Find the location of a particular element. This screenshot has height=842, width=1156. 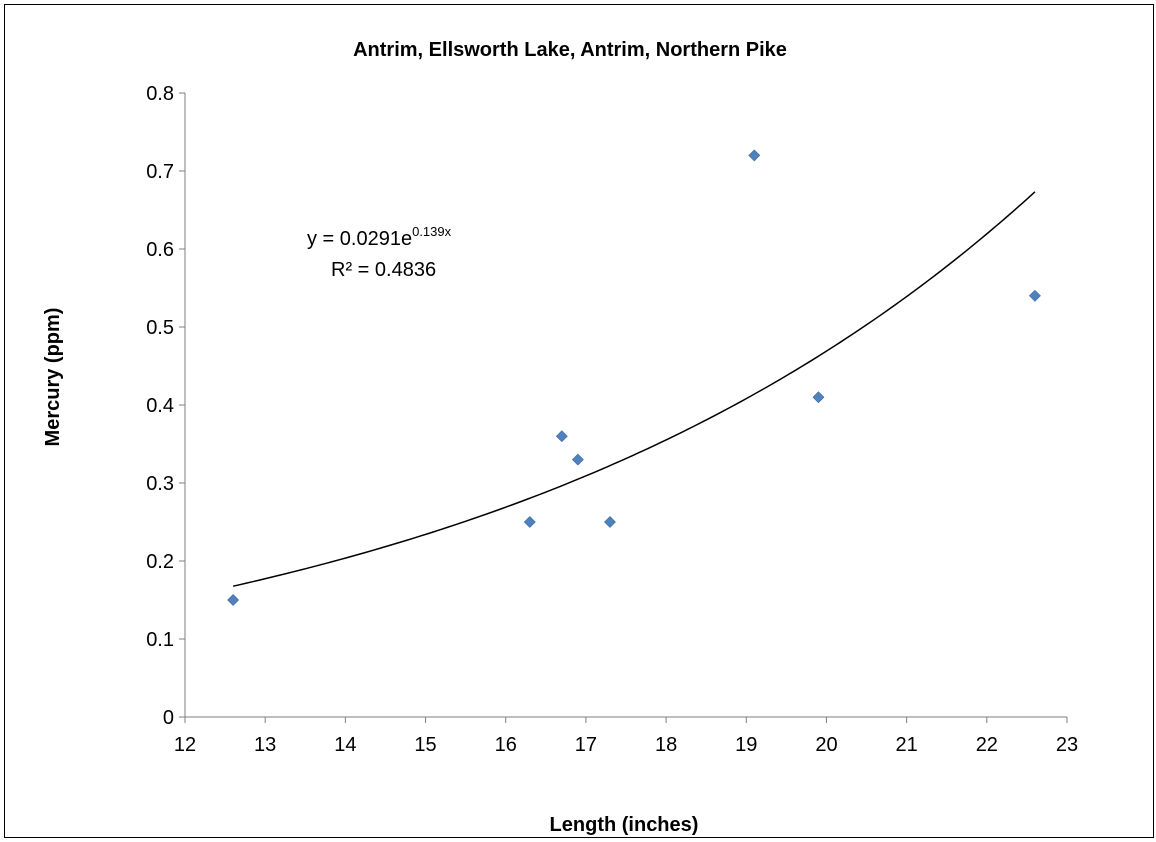

x-tick-label: 12 is located at coordinates (185, 745).